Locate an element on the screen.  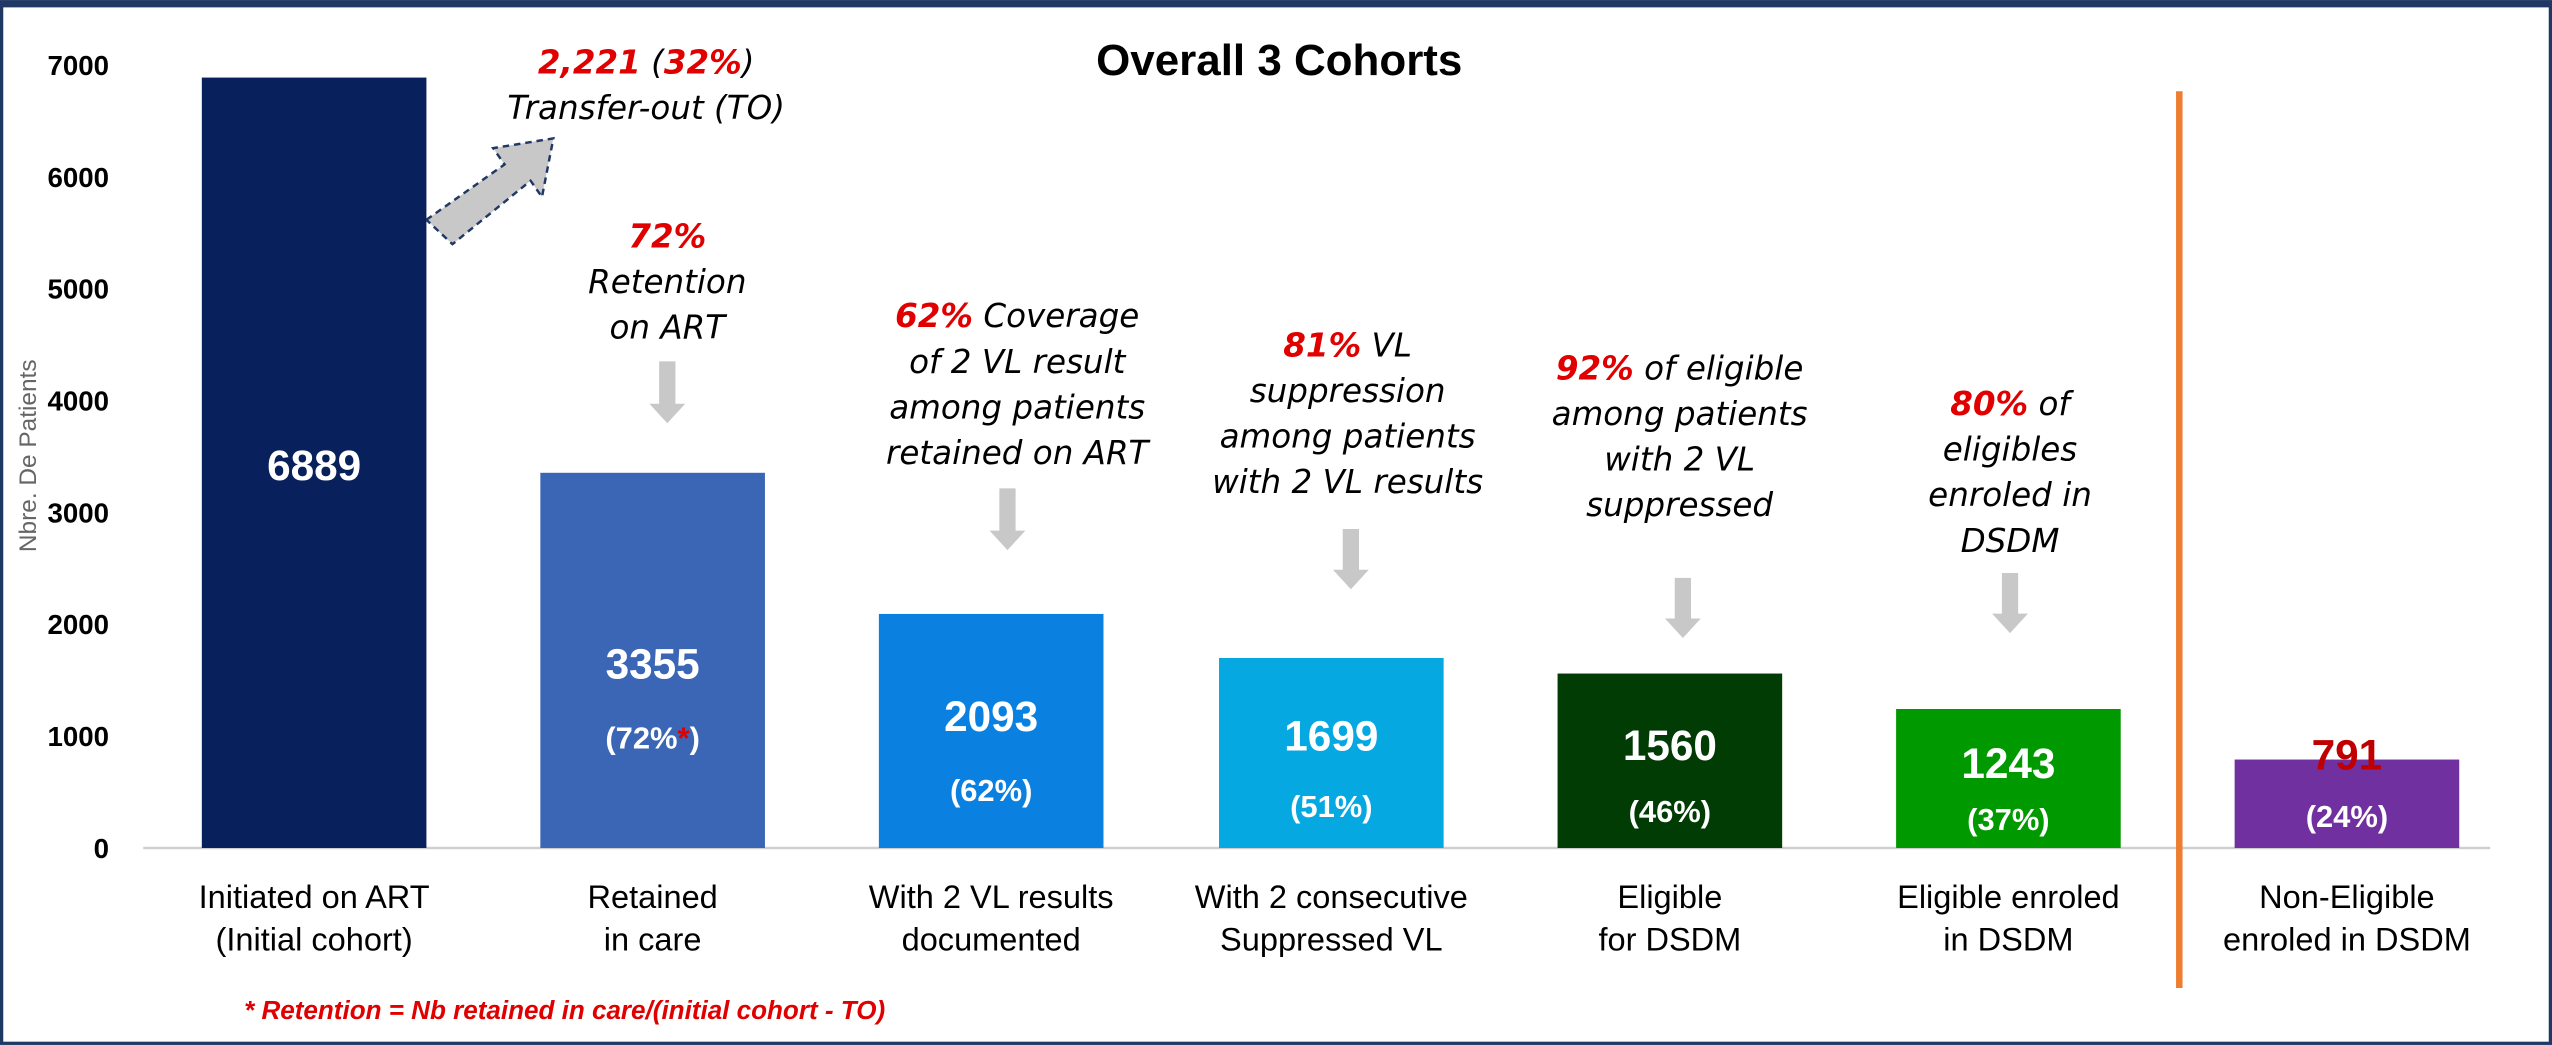
annotation-line: DSDM is located at coordinates (2010, 541).